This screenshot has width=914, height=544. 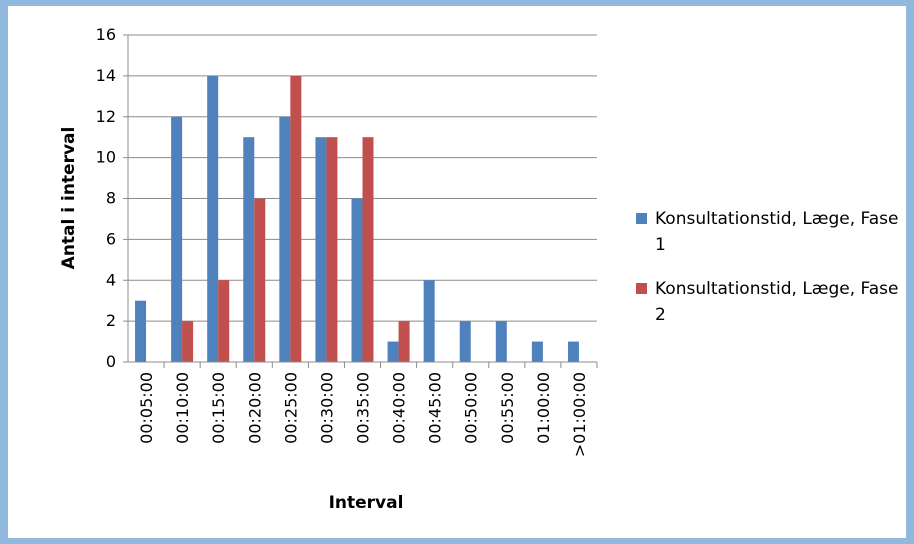 What do you see at coordinates (111, 198) in the screenshot?
I see `y-tick-label: 8` at bounding box center [111, 198].